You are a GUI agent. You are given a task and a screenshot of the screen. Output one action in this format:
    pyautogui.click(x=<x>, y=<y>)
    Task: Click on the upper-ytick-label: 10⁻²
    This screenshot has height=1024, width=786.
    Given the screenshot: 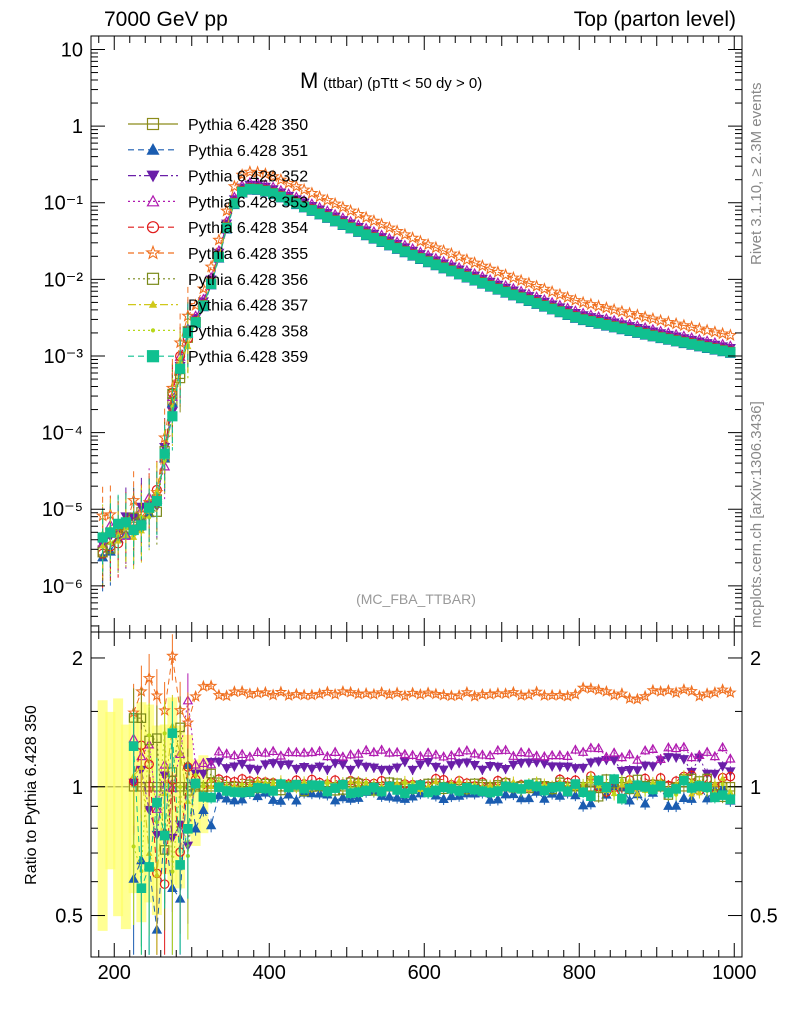 What is the action you would take?
    pyautogui.click(x=64, y=280)
    